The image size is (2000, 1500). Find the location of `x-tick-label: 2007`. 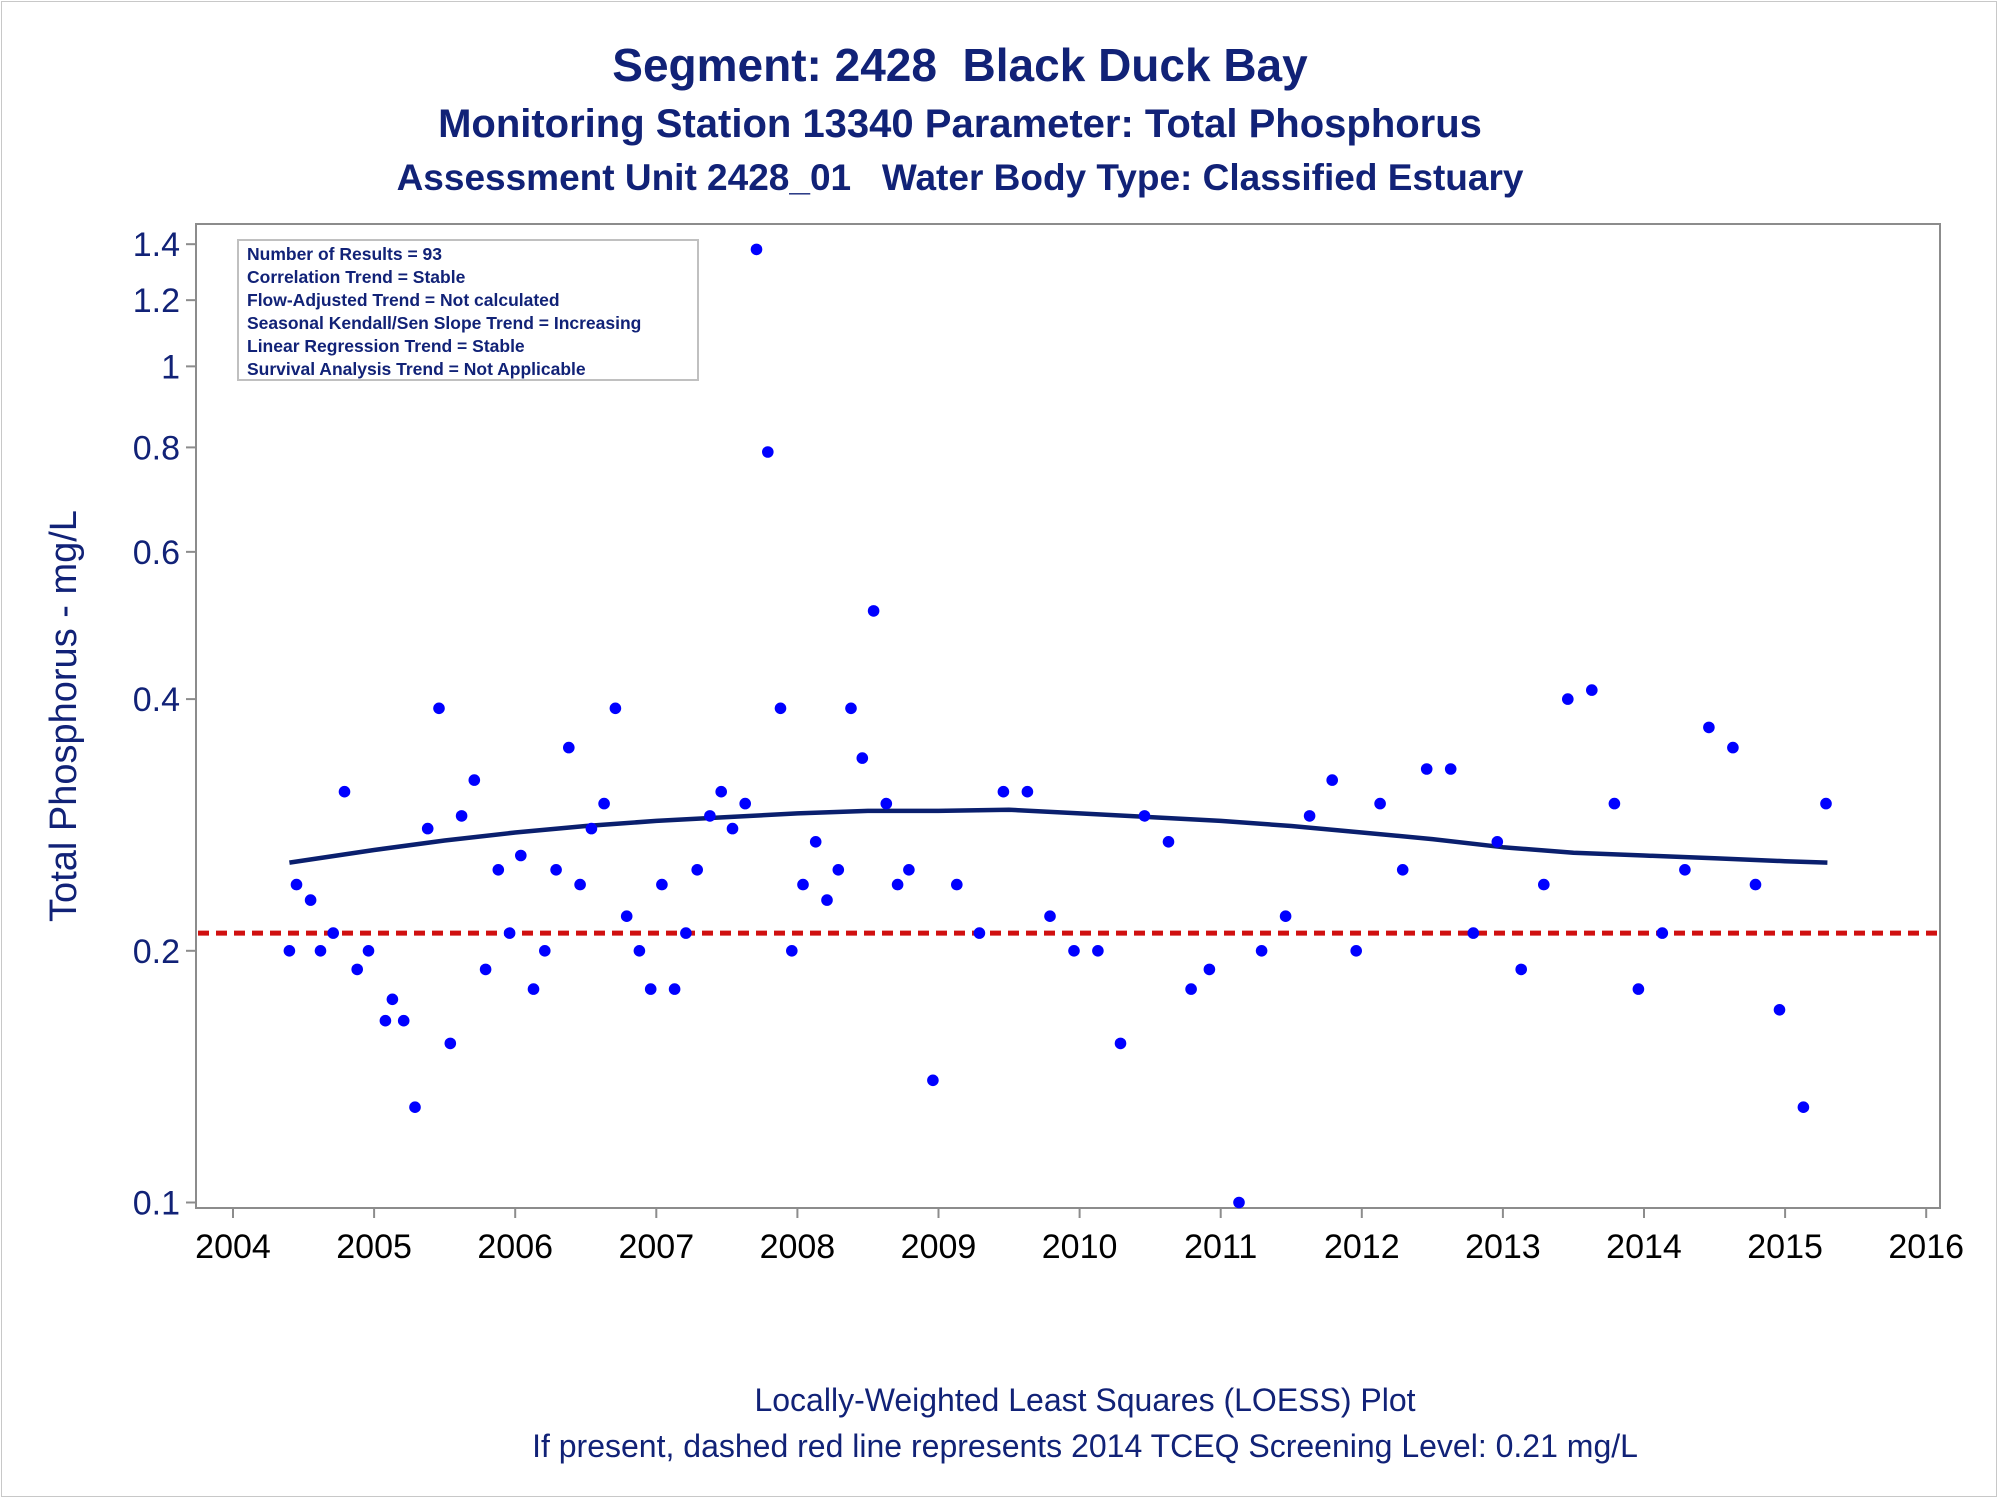

x-tick-label: 2007 is located at coordinates (656, 1247).